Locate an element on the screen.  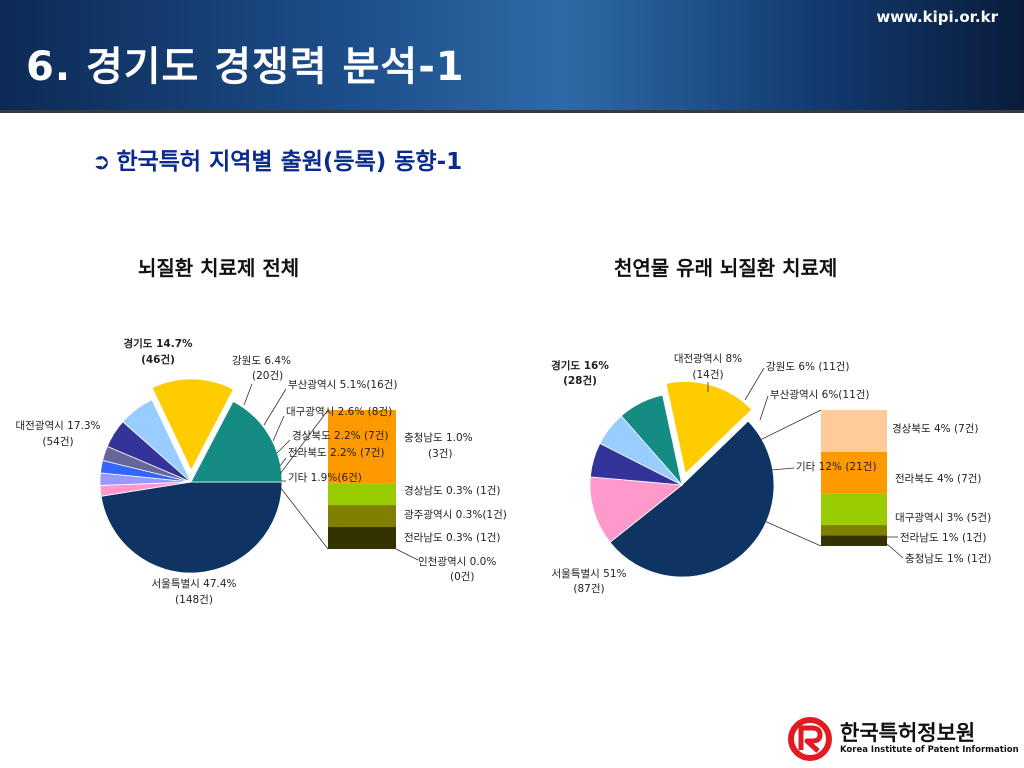
chart1-label-leader-gangwon is located at coordinates (248, 394).